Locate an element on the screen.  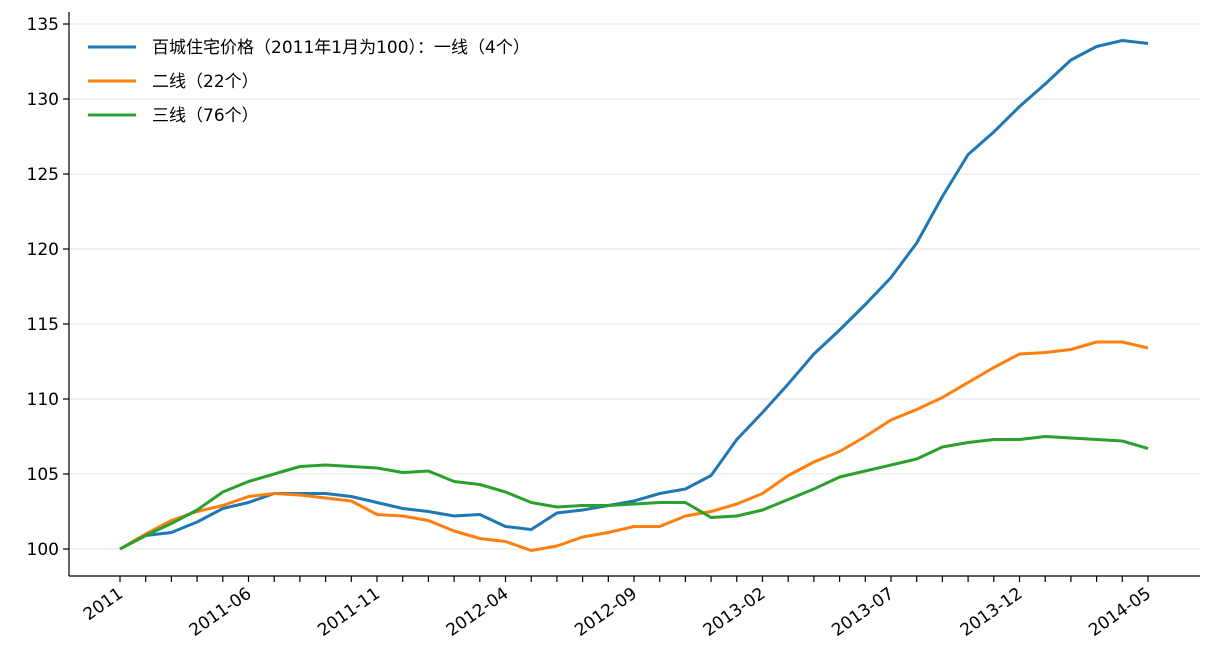
y-tick-label: 100 is located at coordinates (43, 550).